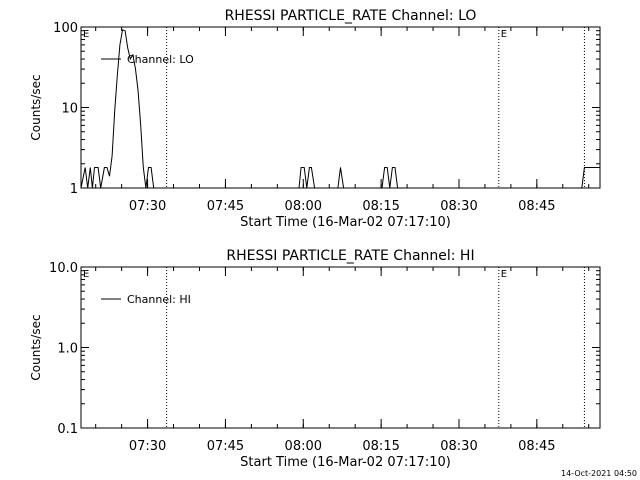 This screenshot has height=480, width=640. Describe the element at coordinates (159, 299) in the screenshot. I see `legend-entry: Channel: HI` at that location.